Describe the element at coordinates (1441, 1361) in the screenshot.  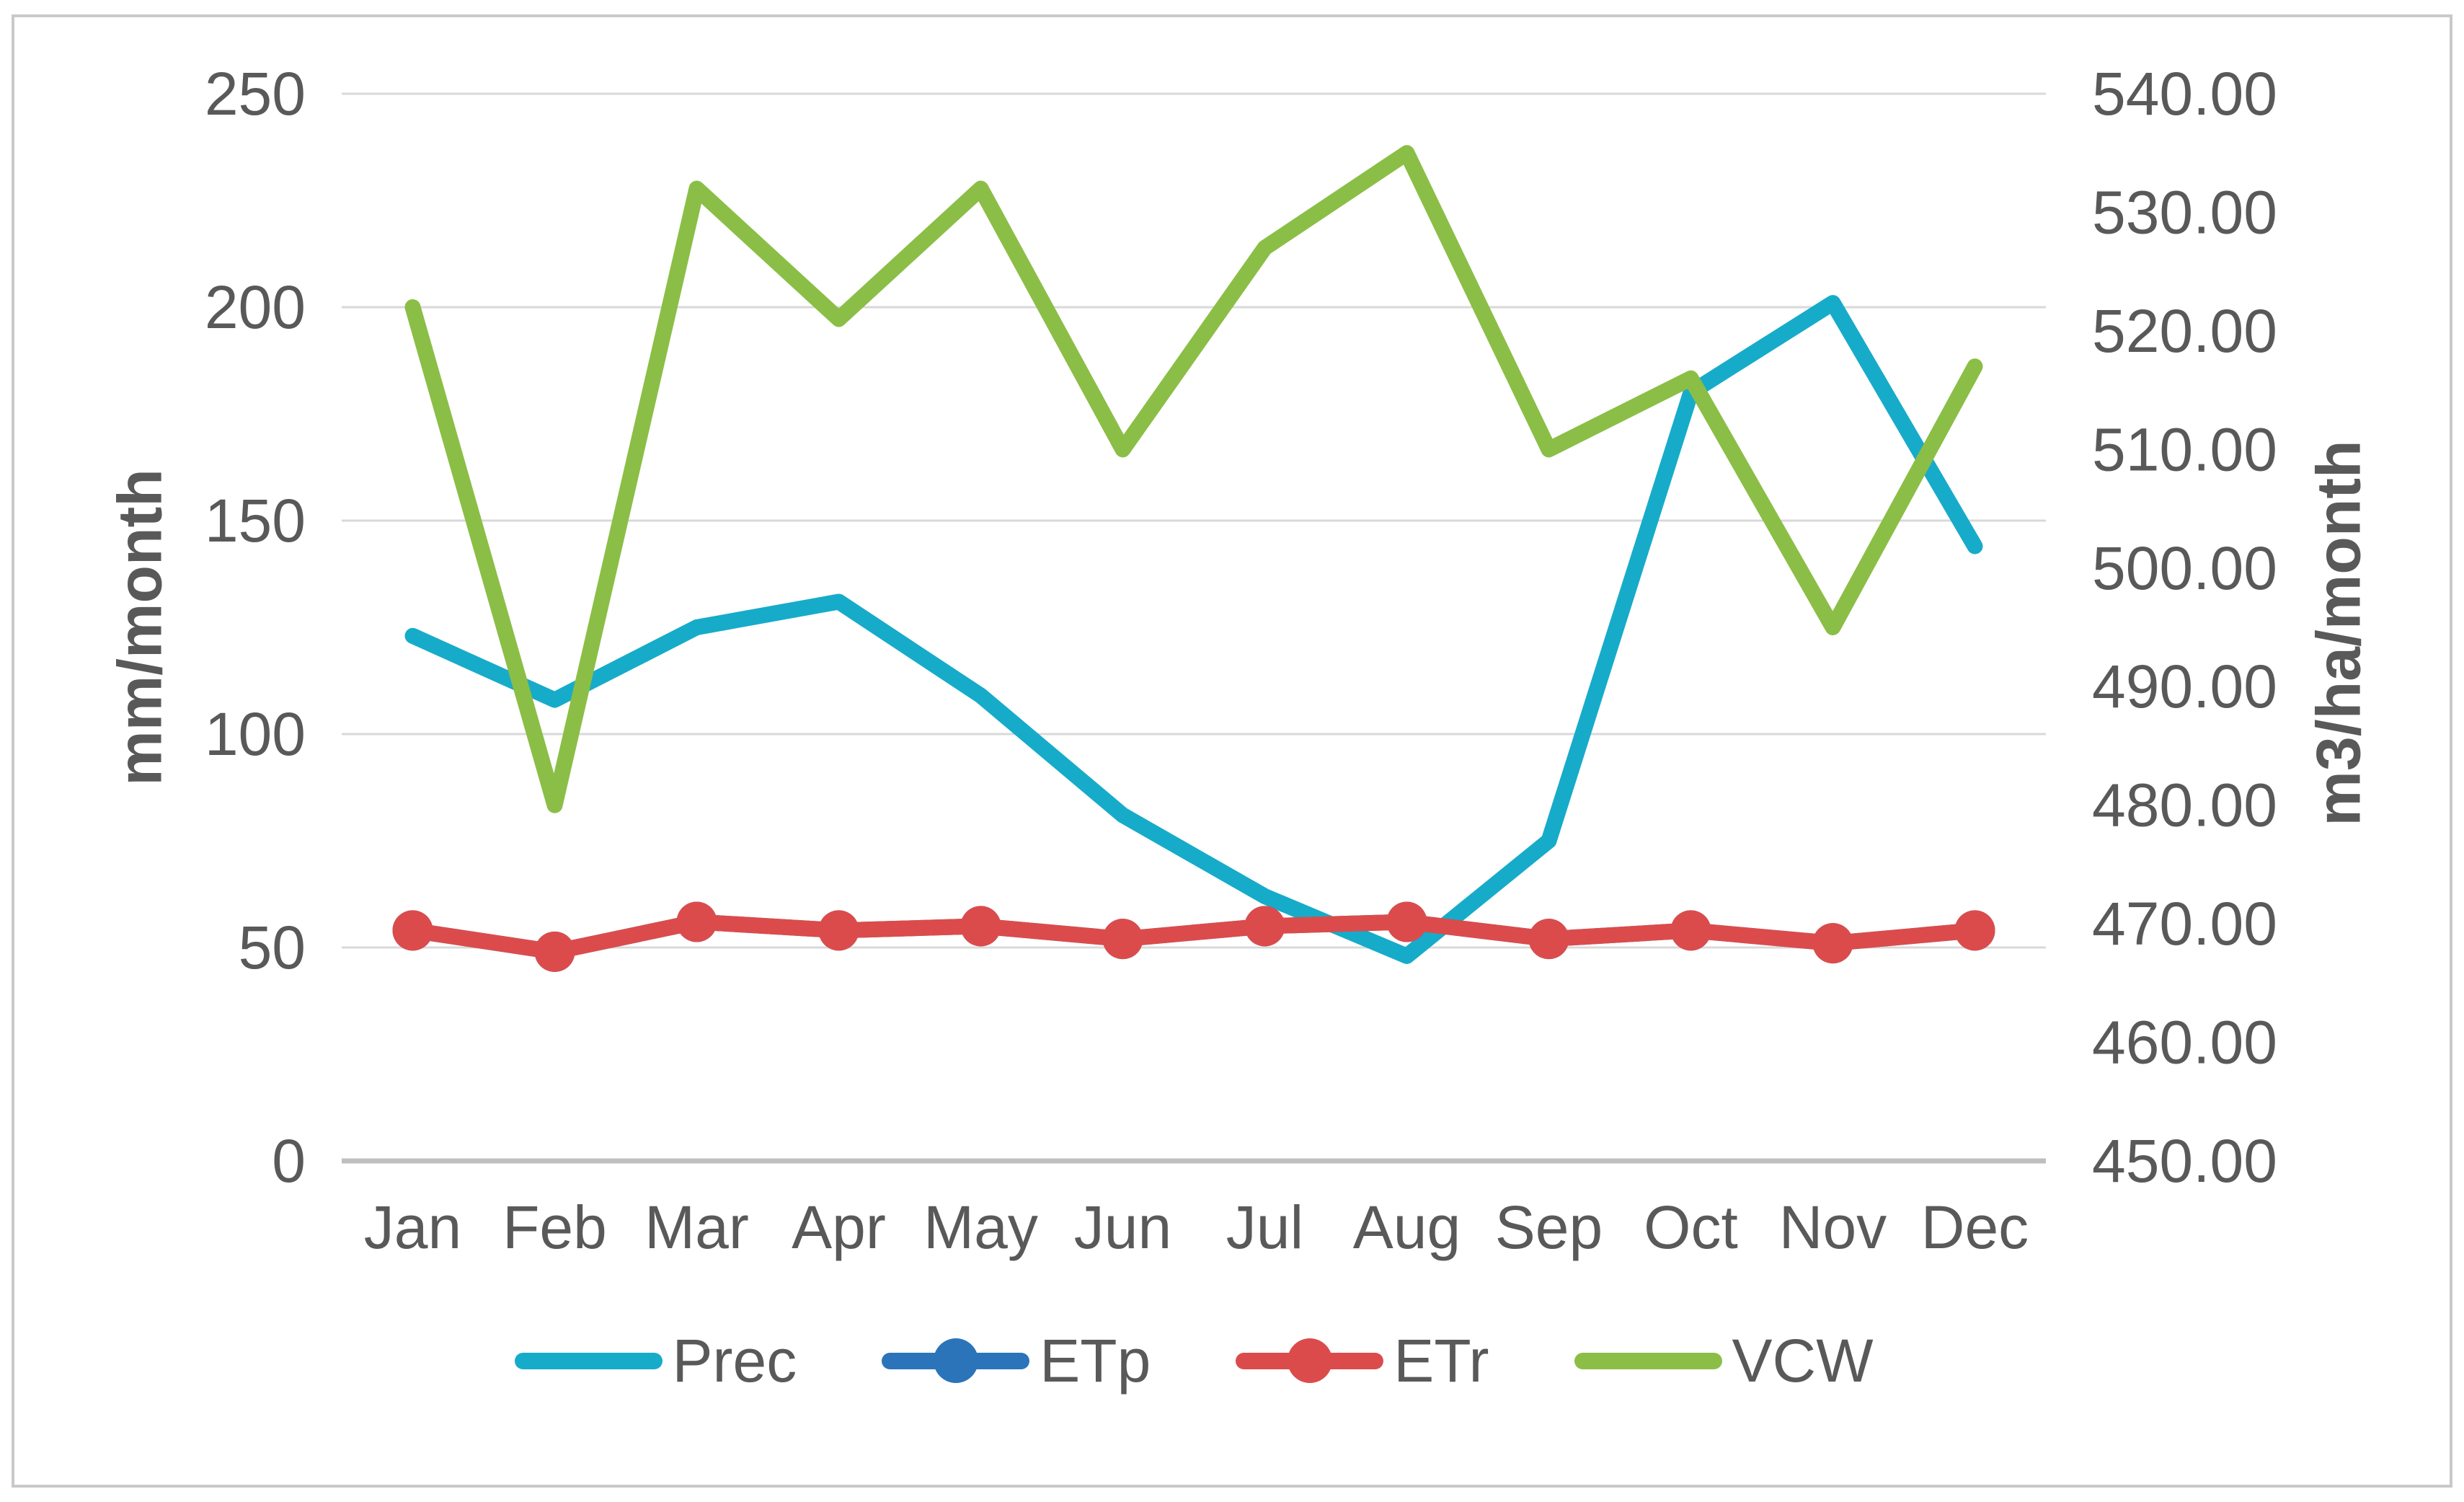
I see `legend-label-etr: ETr` at that location.